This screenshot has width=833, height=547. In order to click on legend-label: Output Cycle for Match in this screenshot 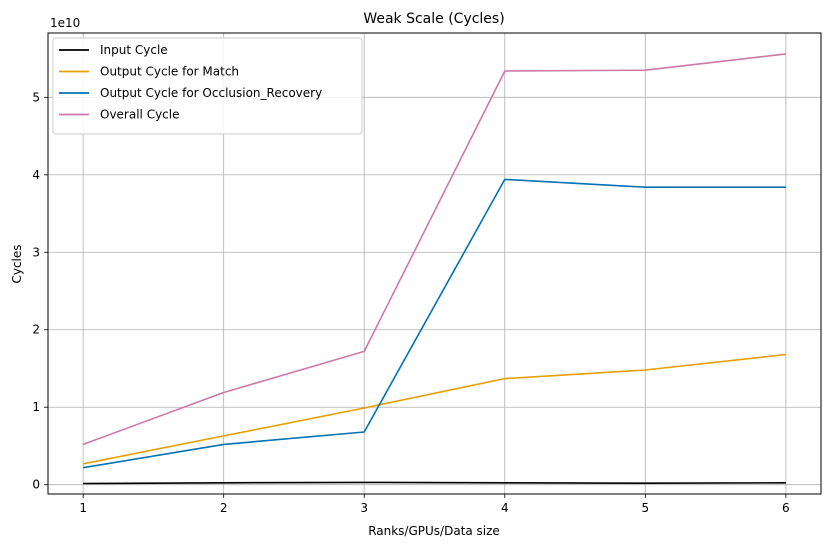, I will do `click(169, 72)`.